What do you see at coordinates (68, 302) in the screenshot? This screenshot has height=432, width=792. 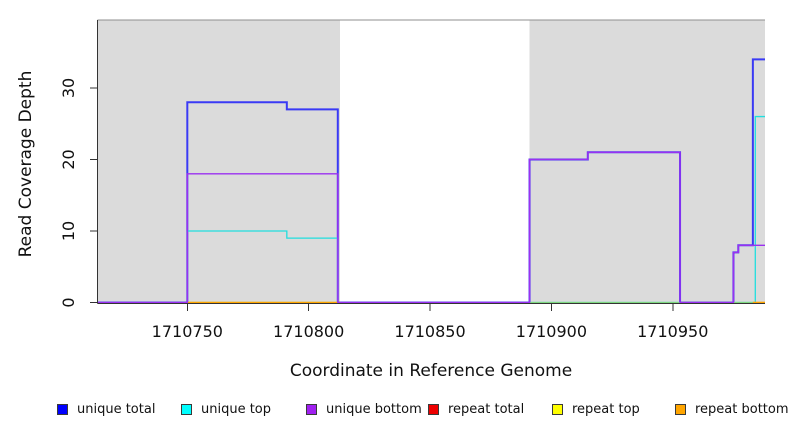 I see `y-tick-label: 0` at bounding box center [68, 302].